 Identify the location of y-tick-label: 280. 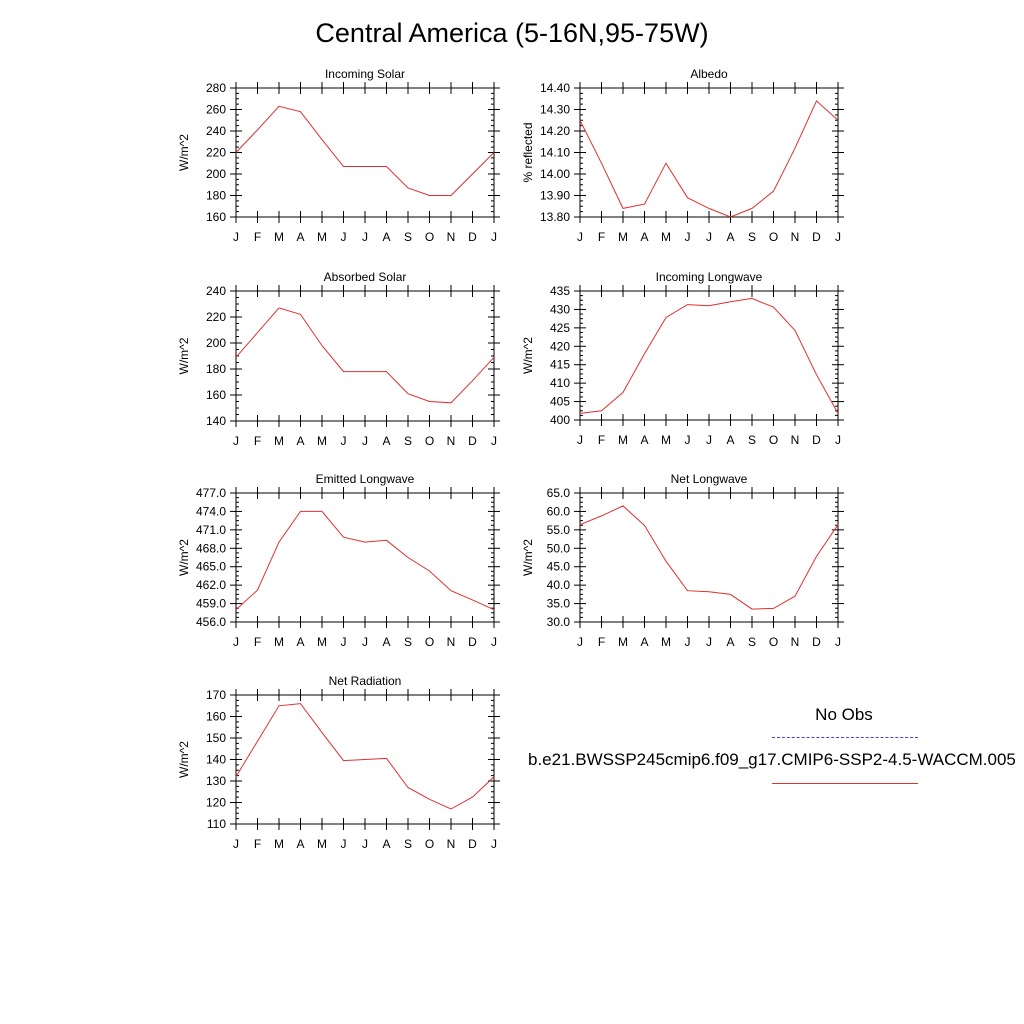
(216, 88).